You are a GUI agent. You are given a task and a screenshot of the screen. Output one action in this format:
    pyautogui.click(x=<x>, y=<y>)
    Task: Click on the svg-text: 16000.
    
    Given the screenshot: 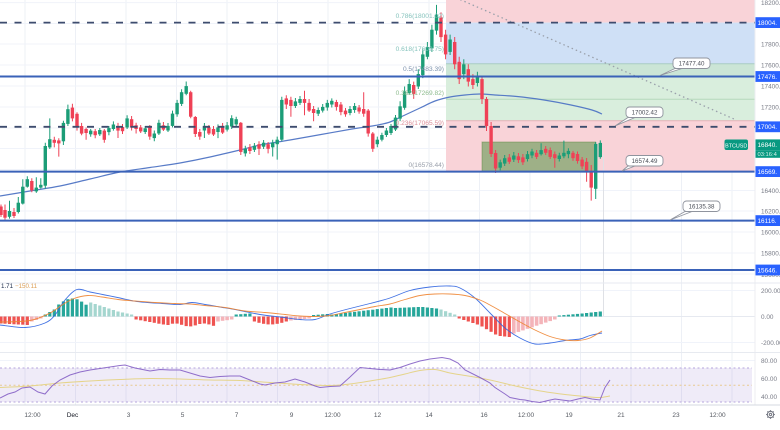 What is the action you would take?
    pyautogui.click(x=770, y=232)
    